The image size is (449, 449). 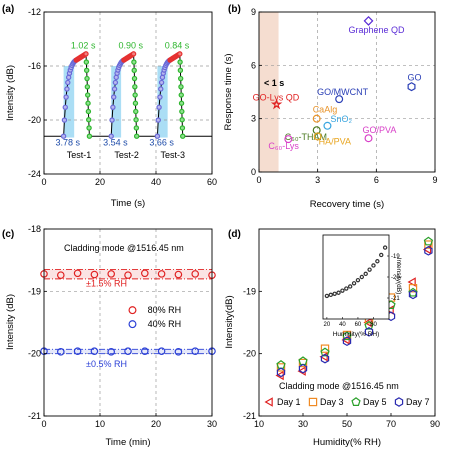 I want to click on panel-b-frame, so click(x=347, y=92).